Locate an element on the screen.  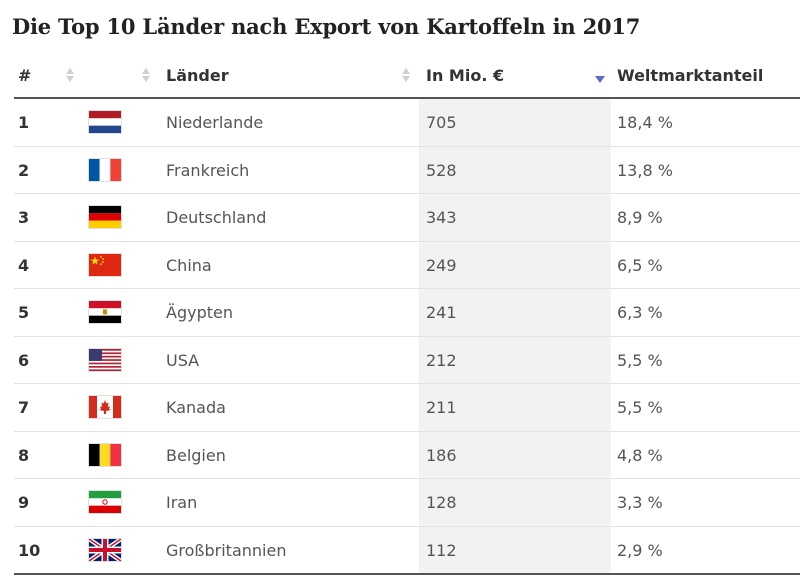
share-cell: 13,8 % is located at coordinates (645, 170).